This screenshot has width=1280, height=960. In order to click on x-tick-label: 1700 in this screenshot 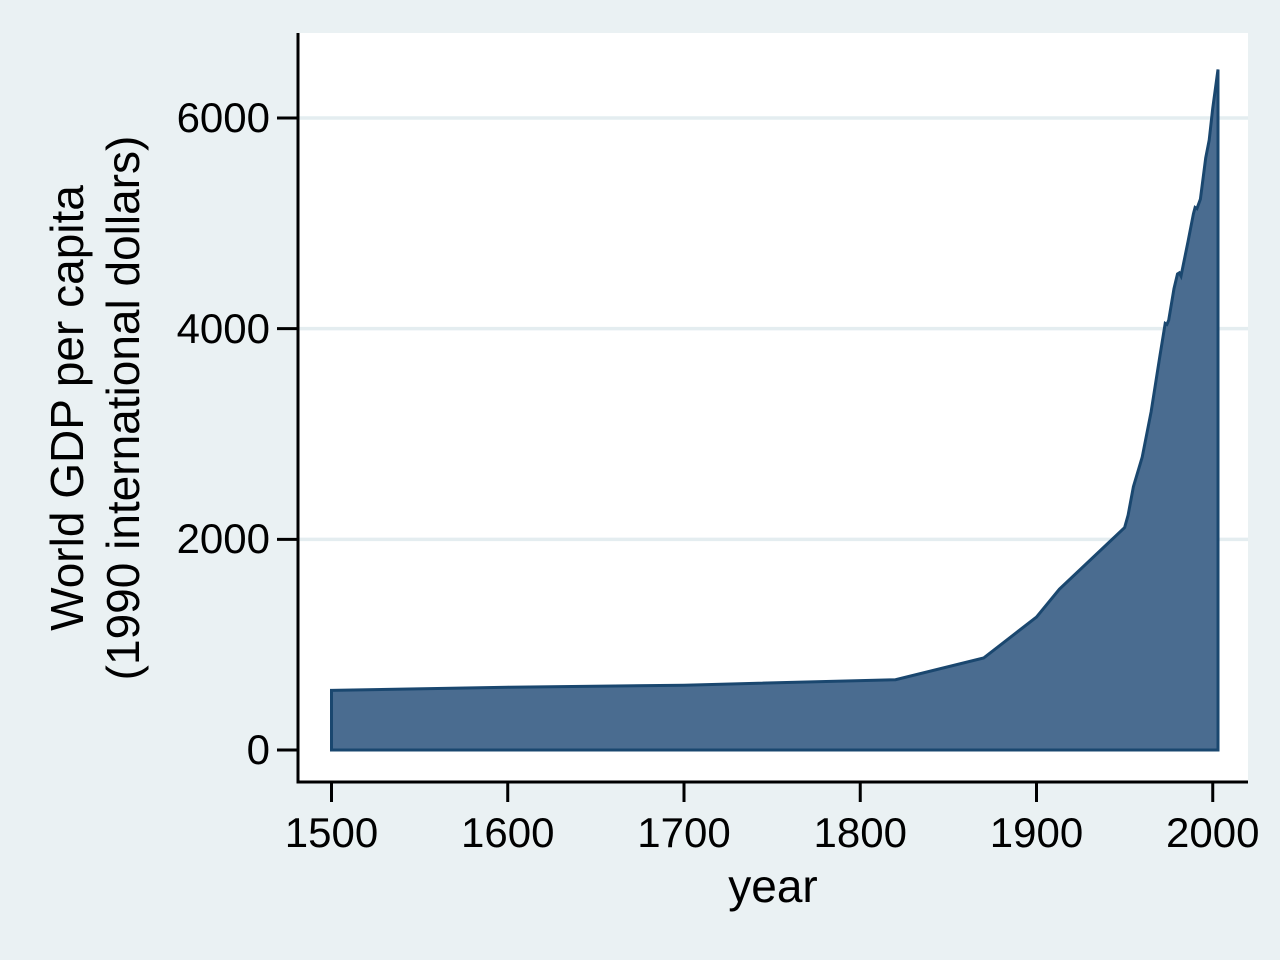, I will do `click(684, 832)`.